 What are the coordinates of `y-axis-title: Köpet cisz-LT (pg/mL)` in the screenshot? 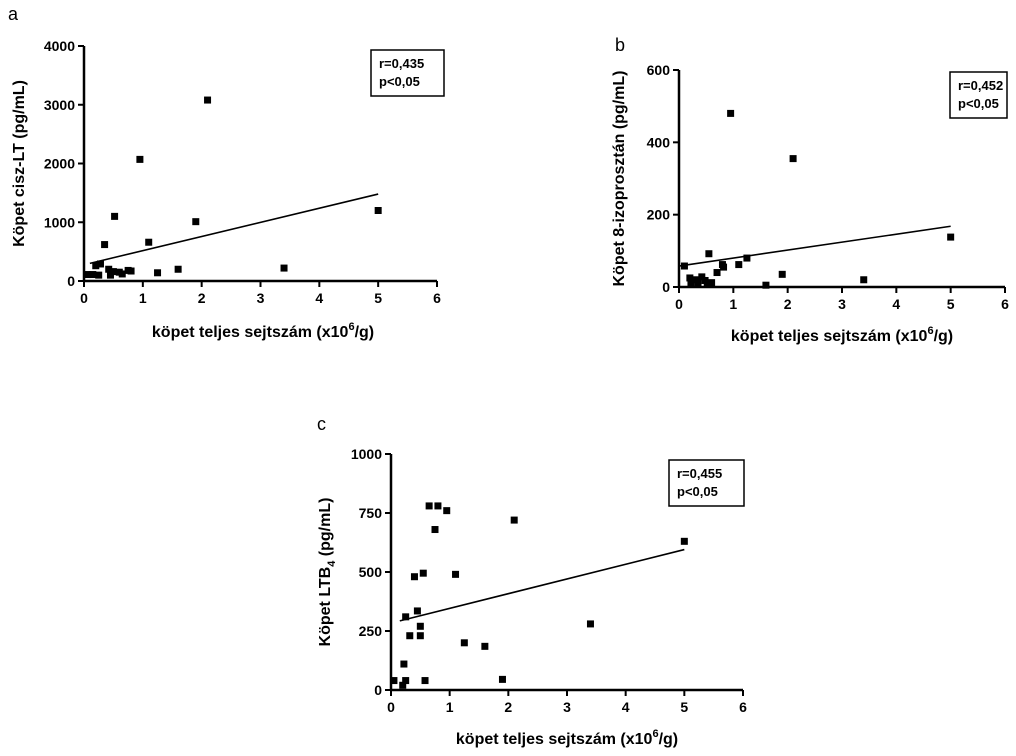 It's located at (19, 163).